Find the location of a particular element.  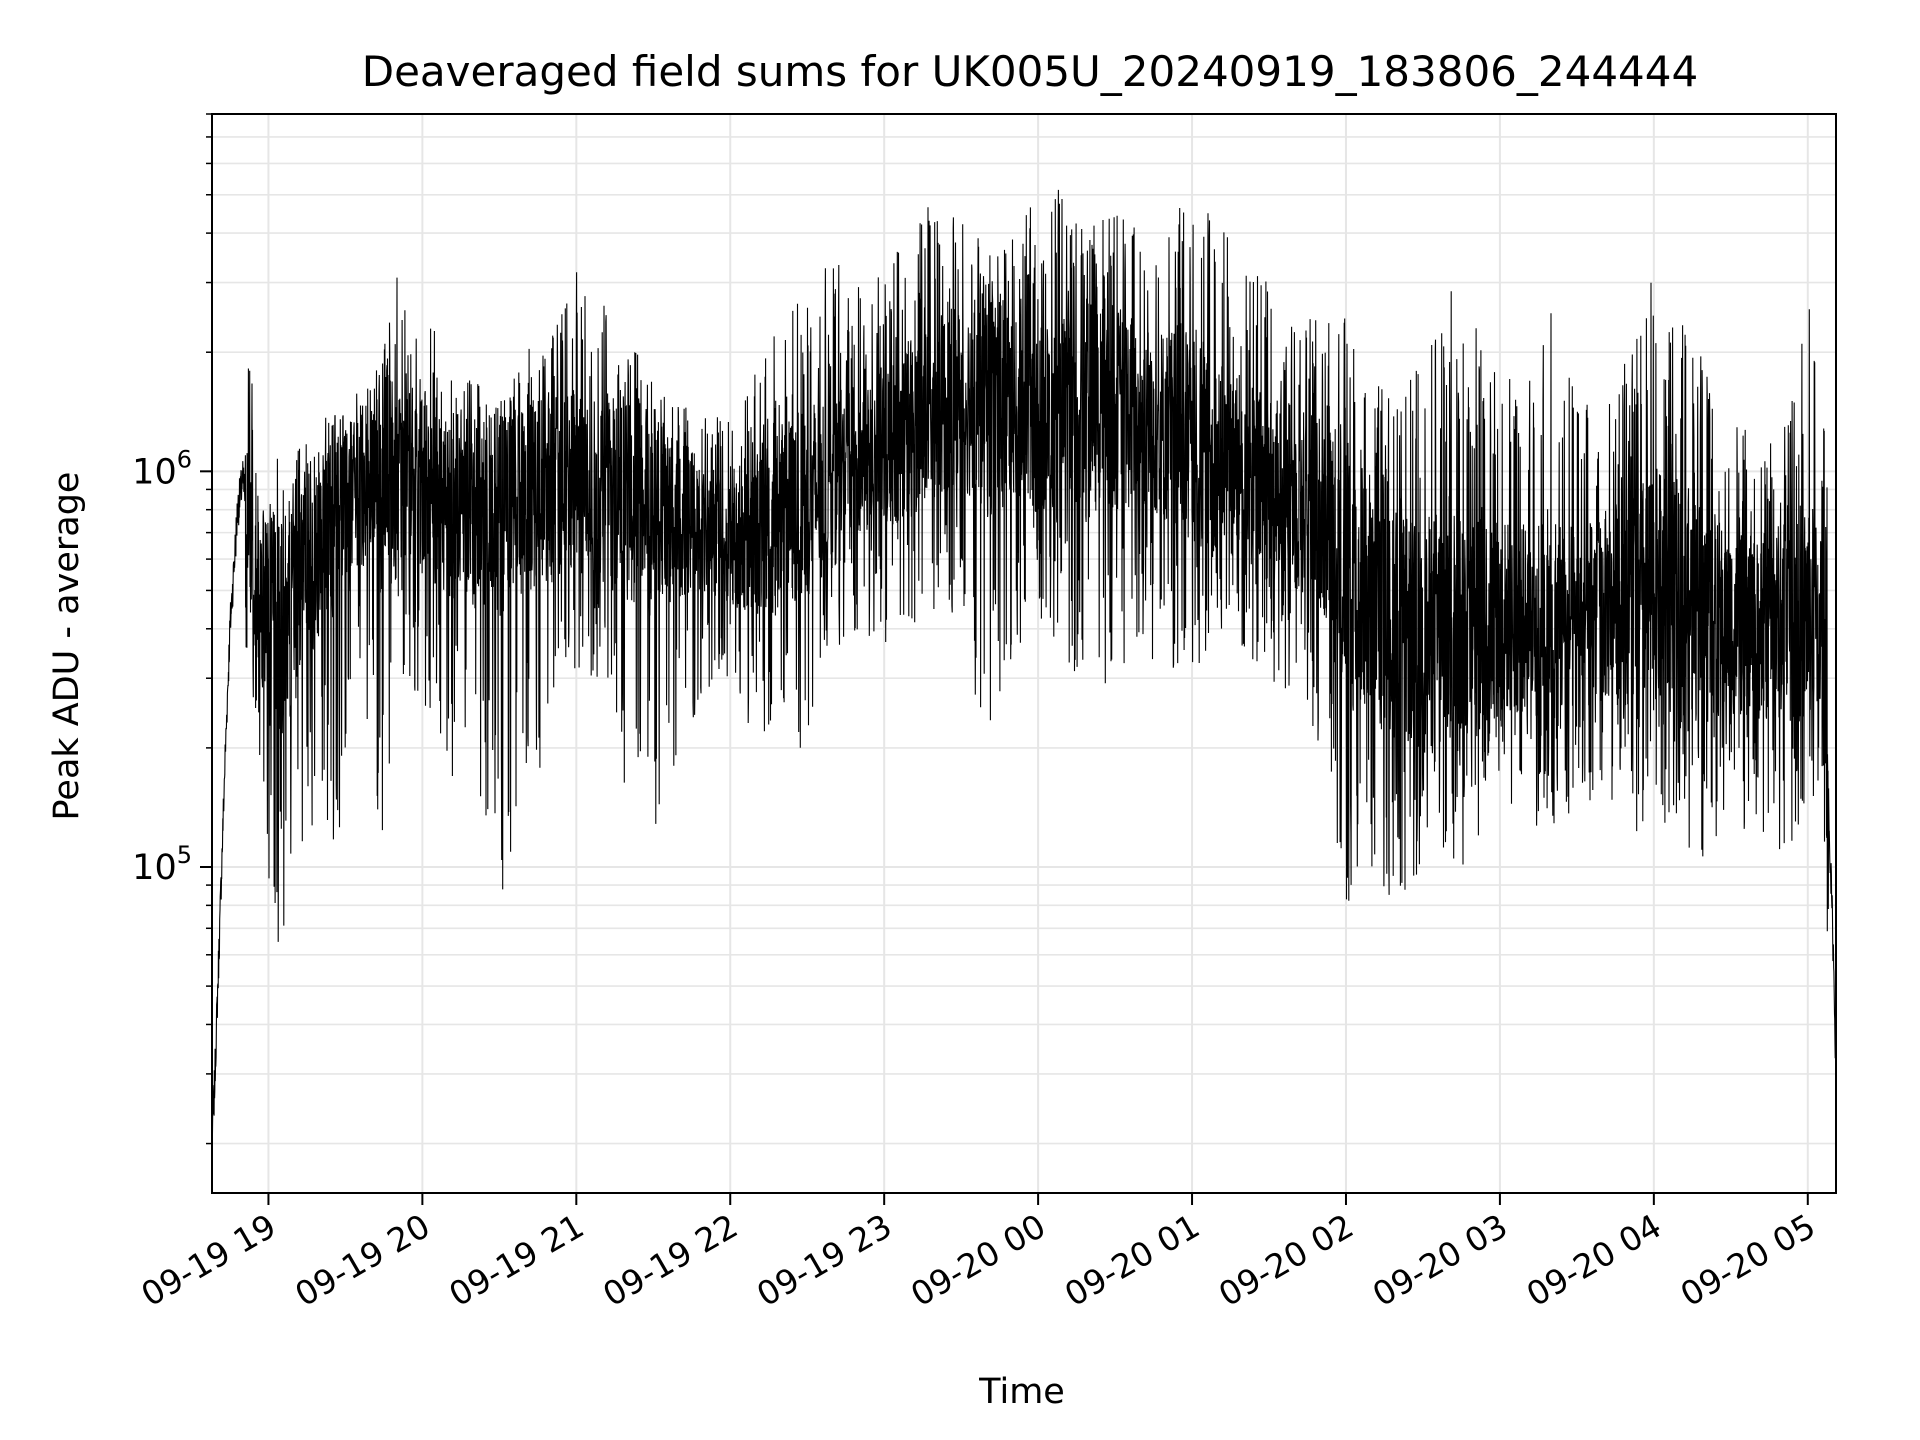

y-axis-label: Peak ADU - average is located at coordinates (67, 646).